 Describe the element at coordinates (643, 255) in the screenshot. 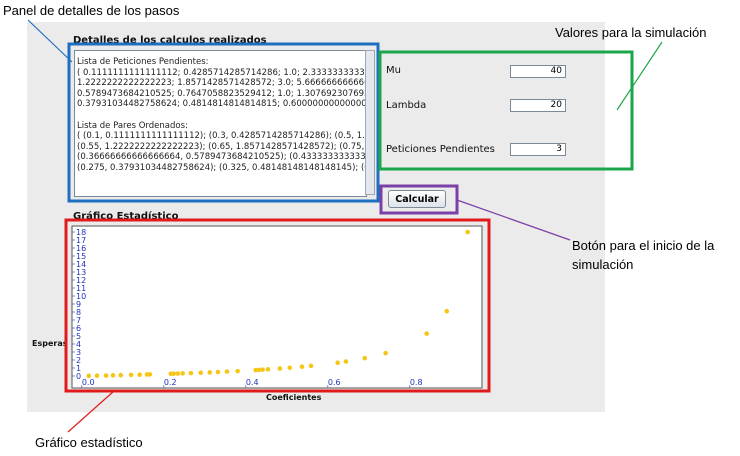

I see `annotation: Botón para el inicio de la simulación` at that location.